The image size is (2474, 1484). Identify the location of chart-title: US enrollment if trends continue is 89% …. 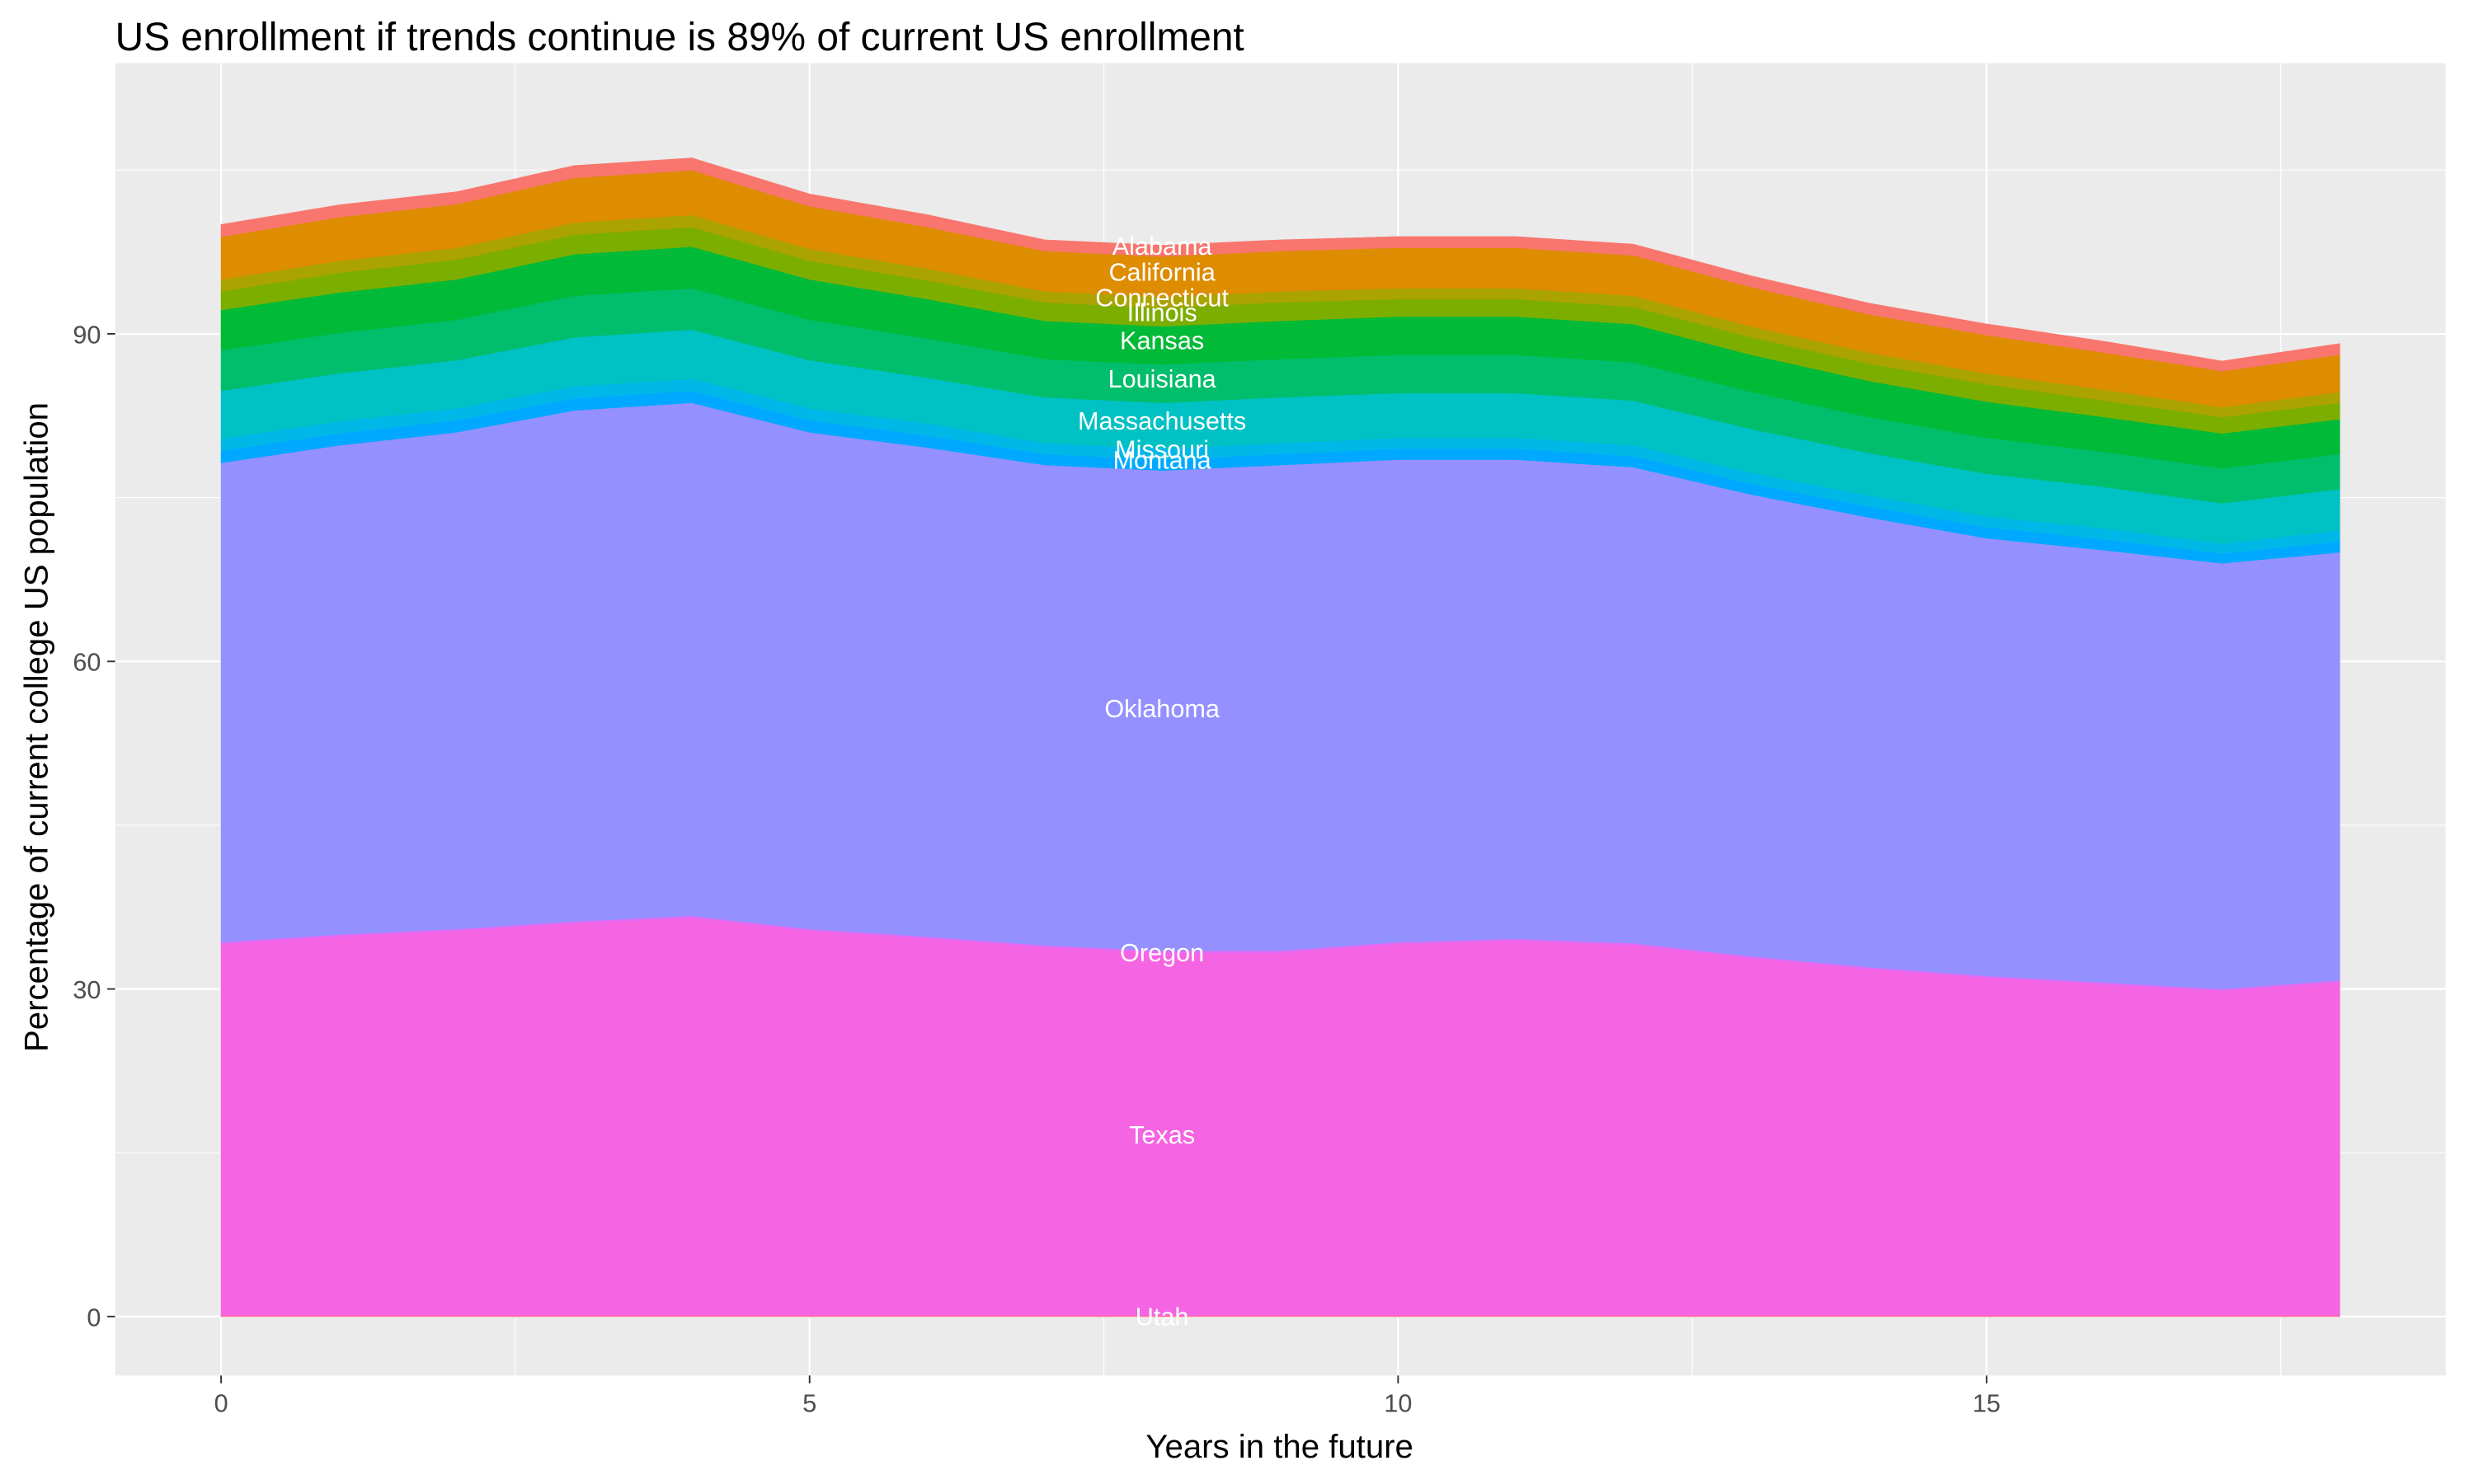
(679, 37).